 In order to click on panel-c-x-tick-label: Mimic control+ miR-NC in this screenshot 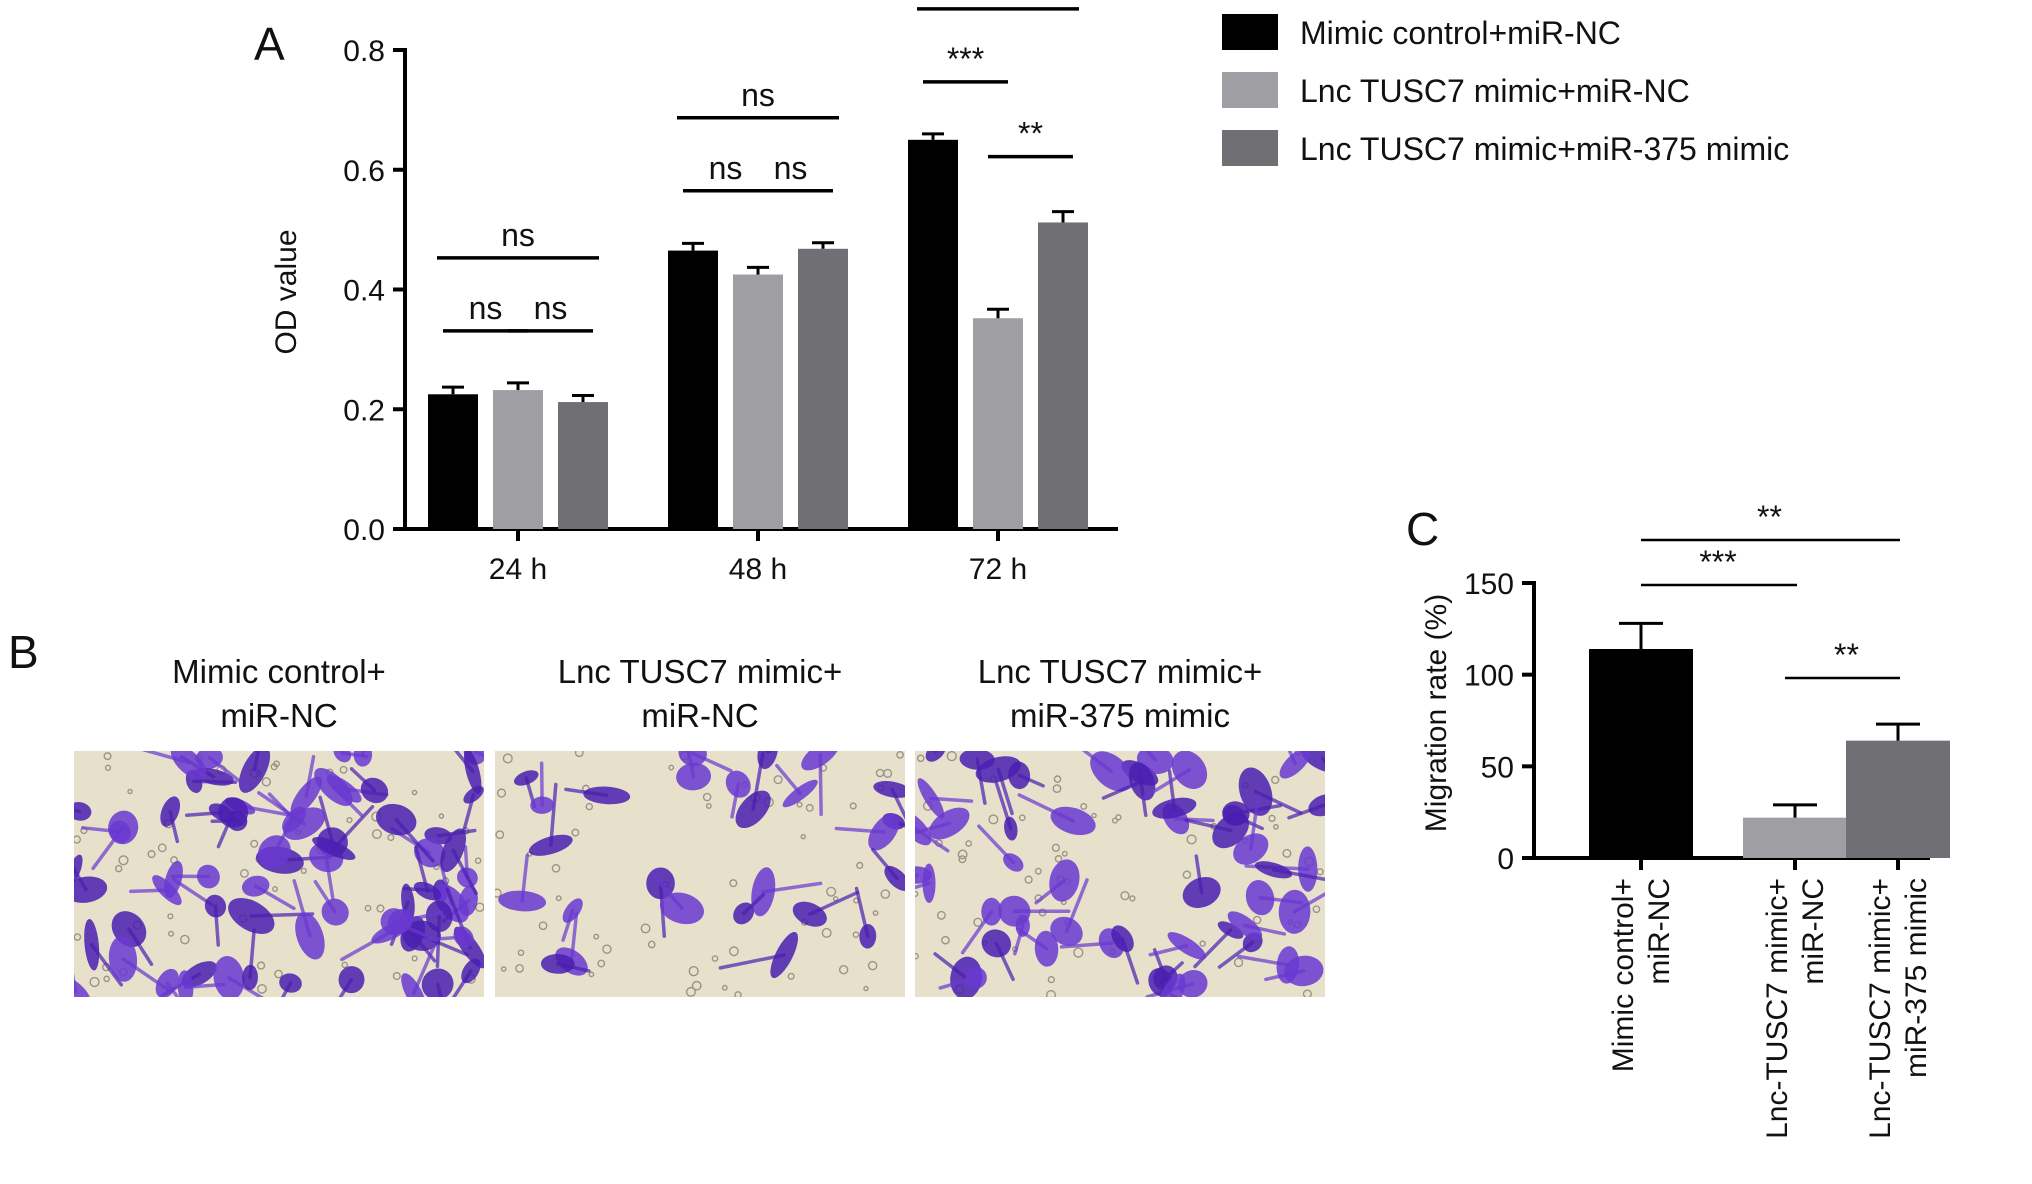, I will do `click(1641, 975)`.